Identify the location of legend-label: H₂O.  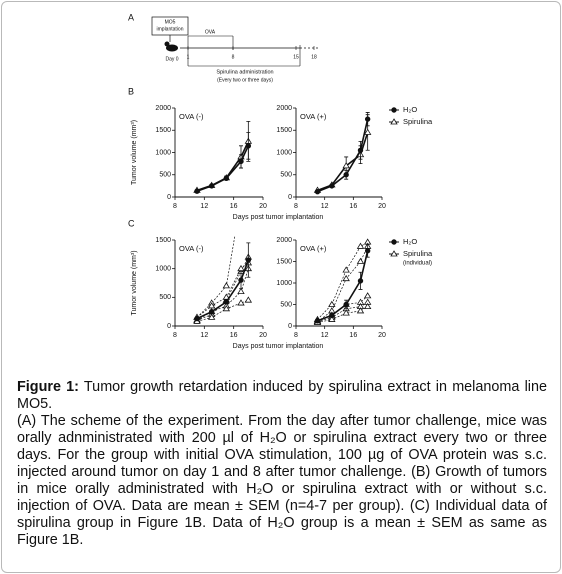
(410, 241).